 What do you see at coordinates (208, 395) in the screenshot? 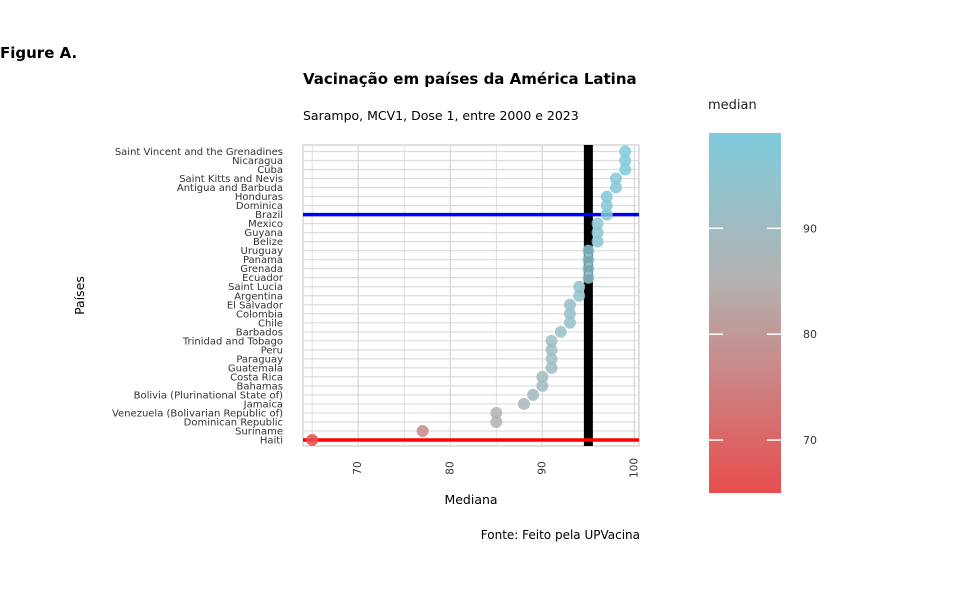
I see `y-tick-label: Bolivia (Plurinational State of)` at bounding box center [208, 395].